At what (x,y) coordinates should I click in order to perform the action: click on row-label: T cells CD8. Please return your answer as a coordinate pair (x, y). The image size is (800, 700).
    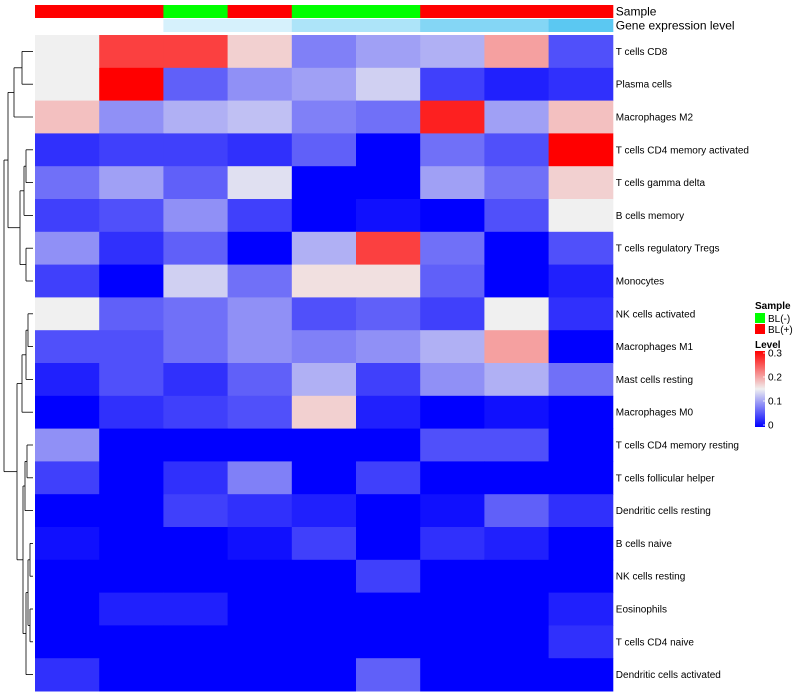
    Looking at the image, I should click on (642, 52).